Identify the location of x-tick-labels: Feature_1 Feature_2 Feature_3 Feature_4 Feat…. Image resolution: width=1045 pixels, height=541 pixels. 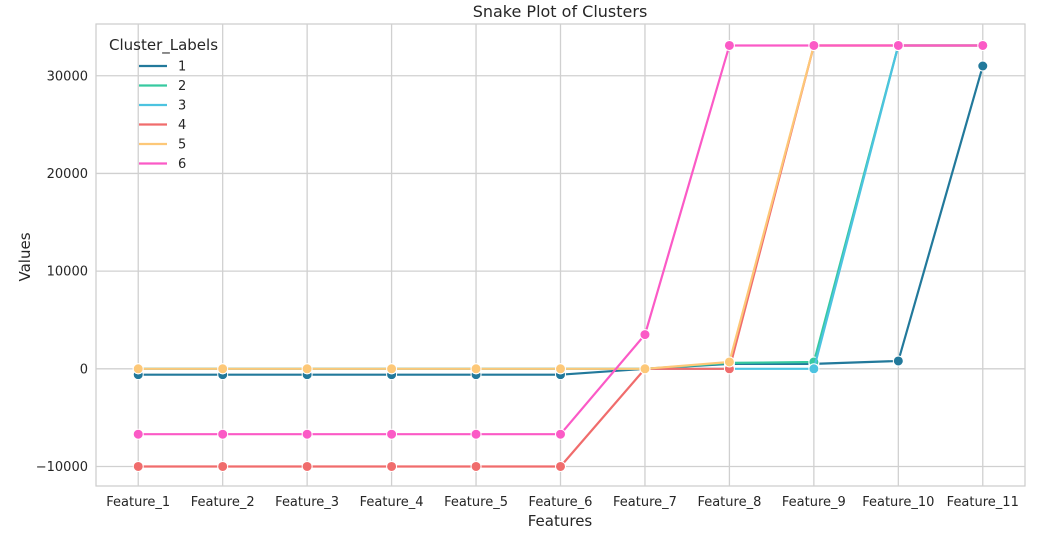
(562, 502).